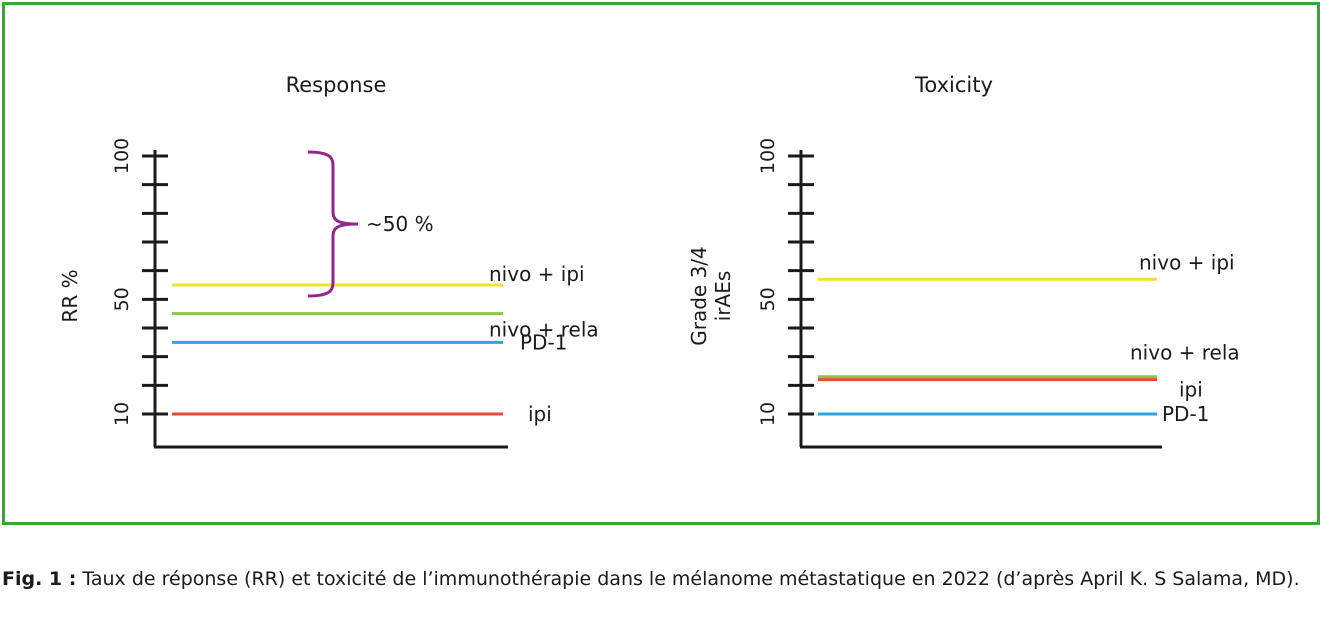 This screenshot has height=626, width=1320. Describe the element at coordinates (711, 296) in the screenshot. I see `y-axis-title: Grade 3/4irAEs` at that location.